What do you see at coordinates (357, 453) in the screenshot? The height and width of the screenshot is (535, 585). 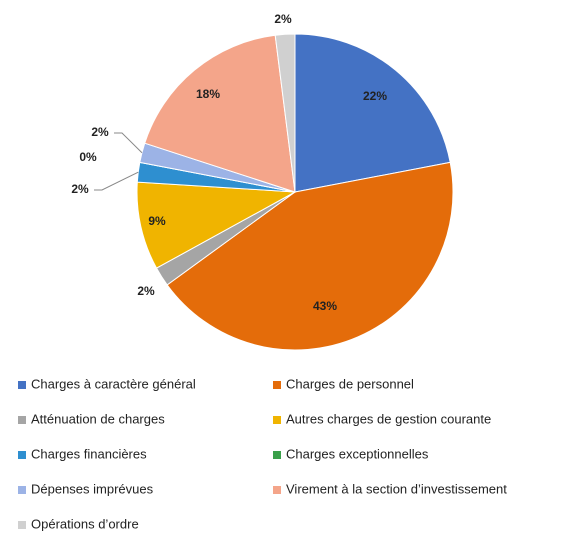 I see `legend-label: Charges exceptionnelles` at bounding box center [357, 453].